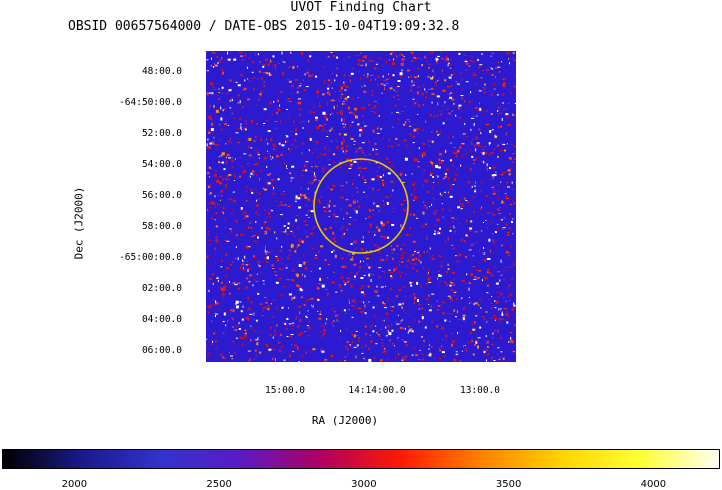  Describe the element at coordinates (345, 420) in the screenshot. I see `x-axis-label: RA (J2000)` at that location.